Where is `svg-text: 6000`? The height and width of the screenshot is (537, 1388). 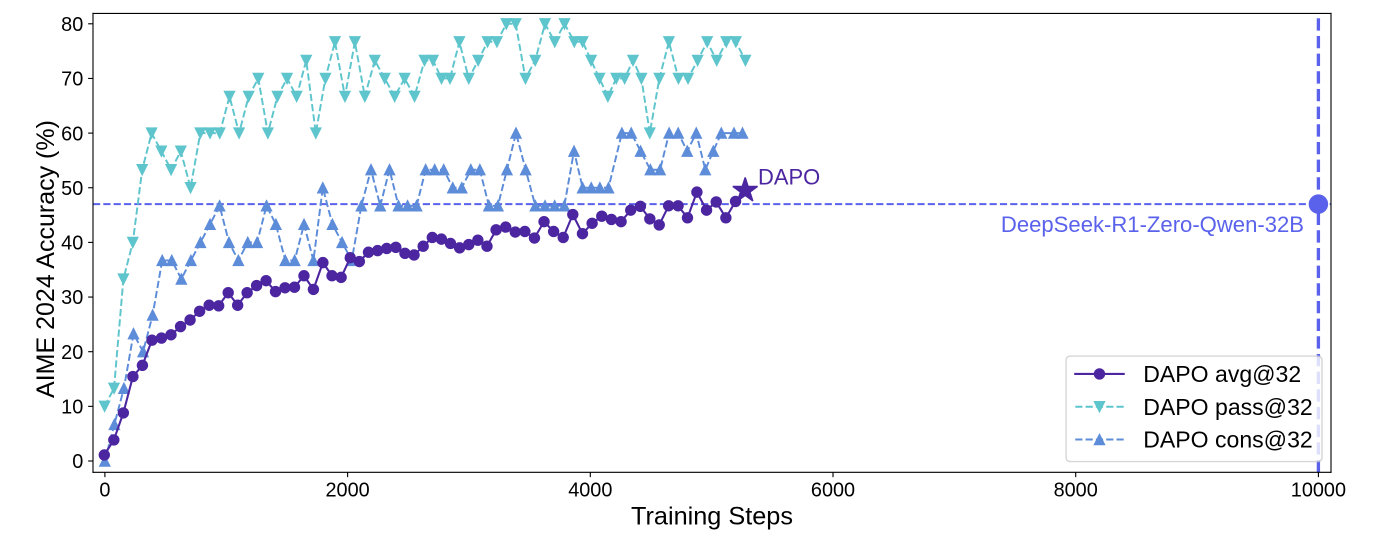 svg-text: 6000 is located at coordinates (833, 490).